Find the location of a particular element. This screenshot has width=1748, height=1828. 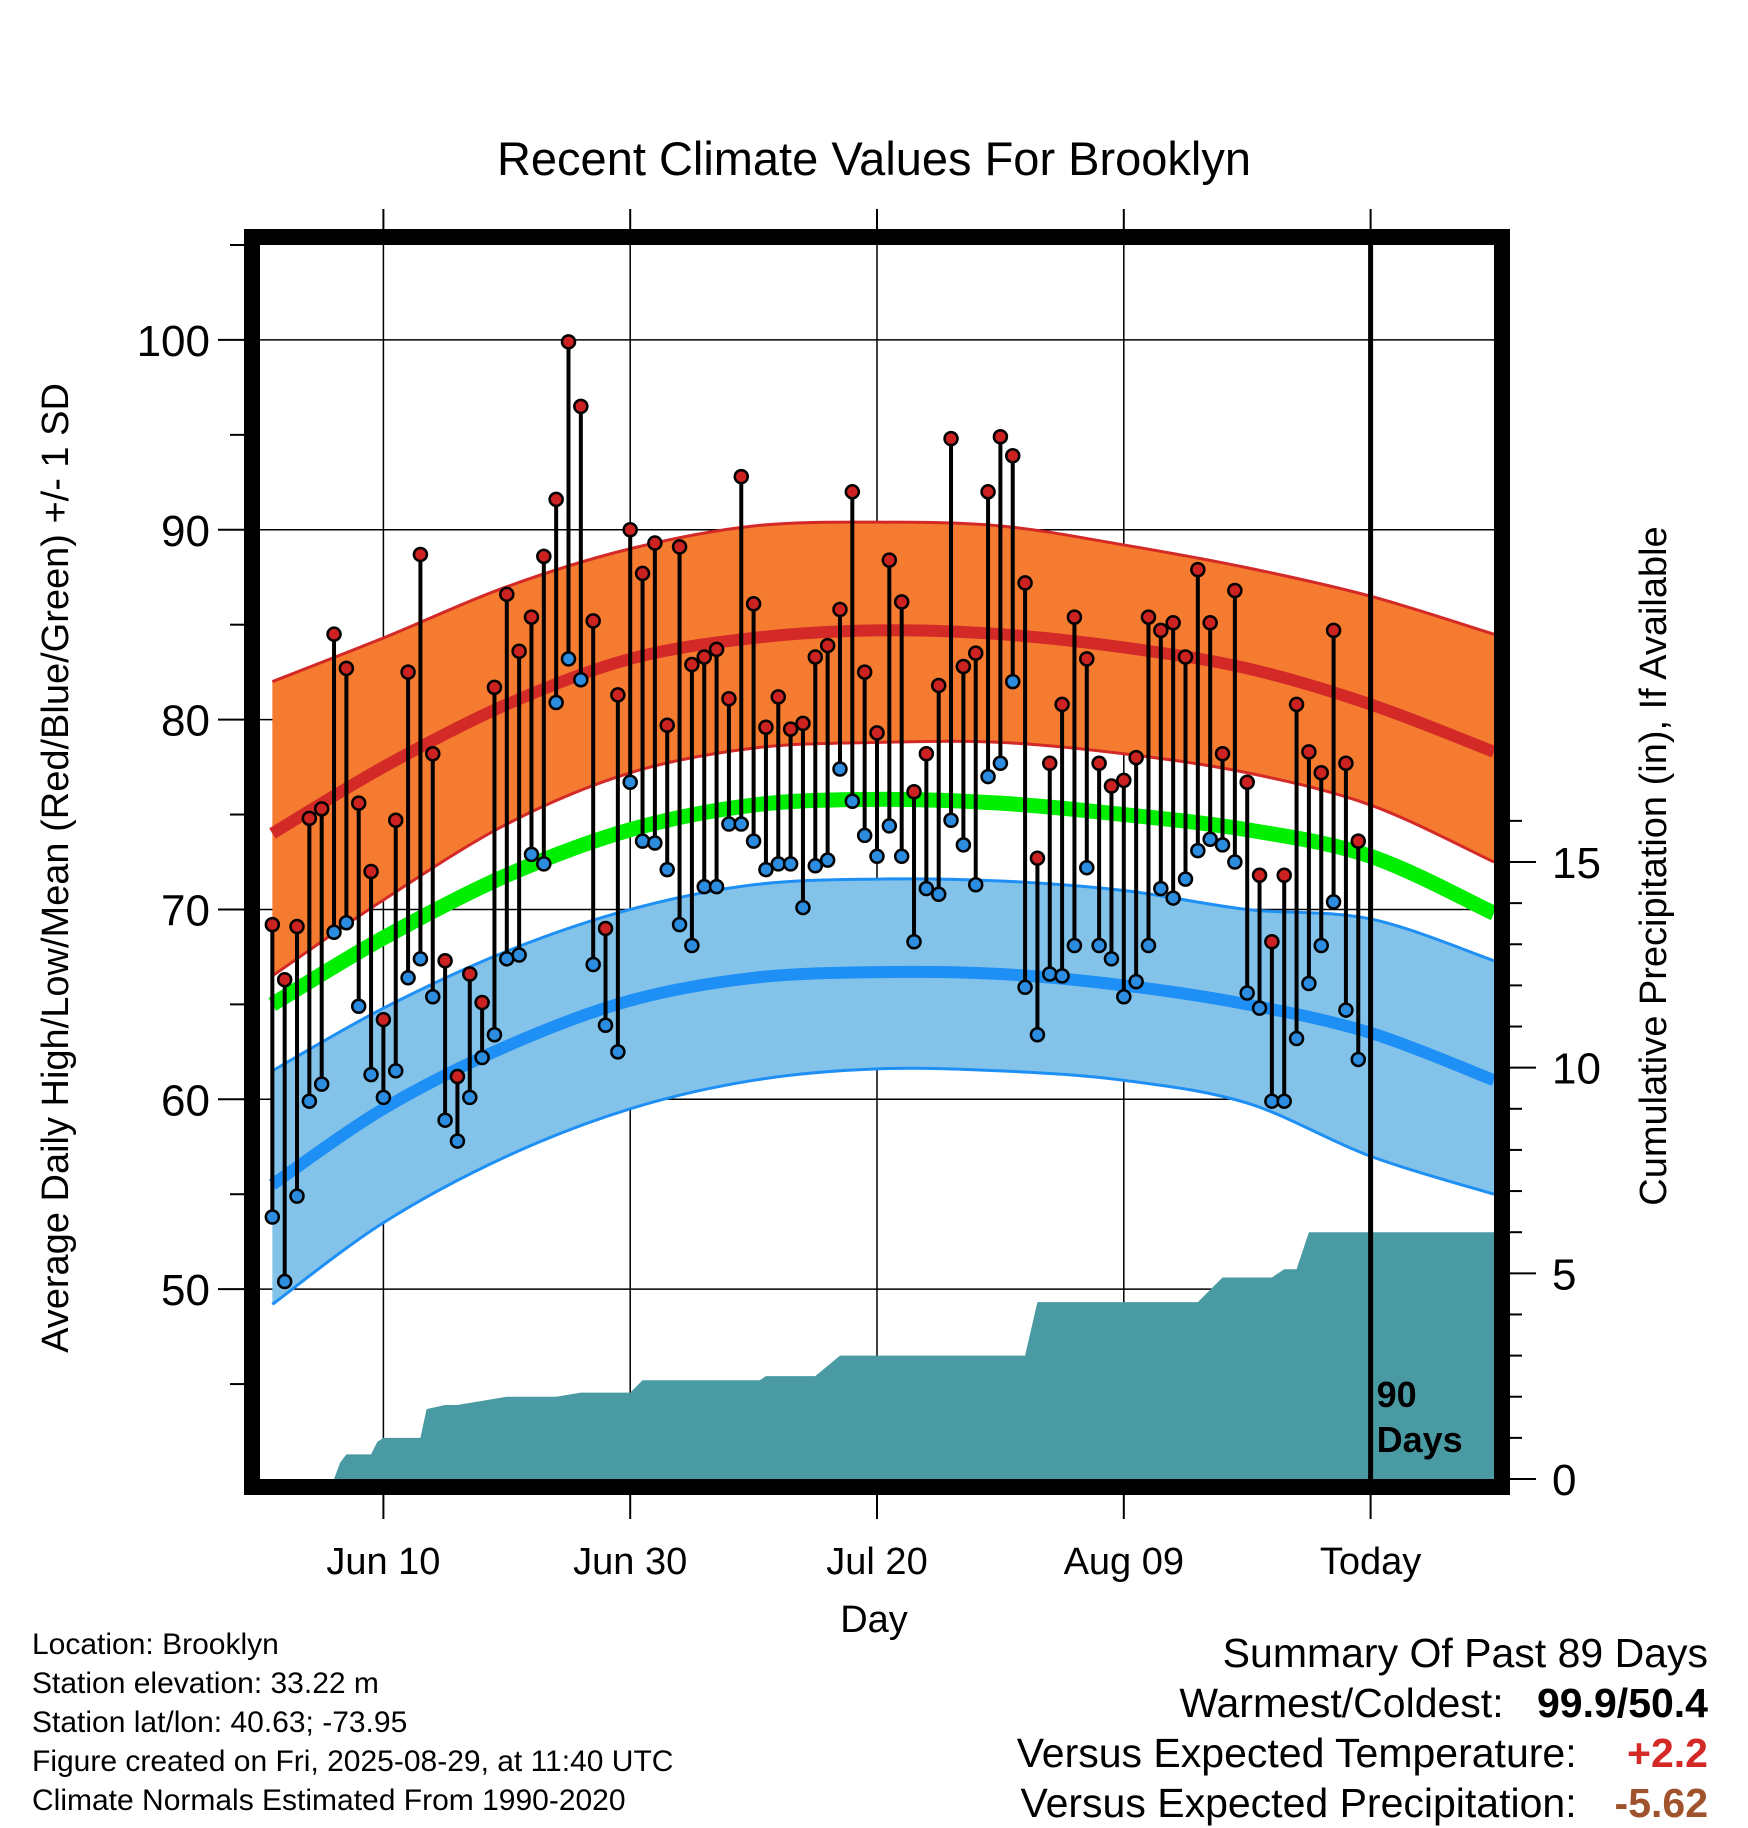

precip-cumulative-area is located at coordinates (877, 1355).